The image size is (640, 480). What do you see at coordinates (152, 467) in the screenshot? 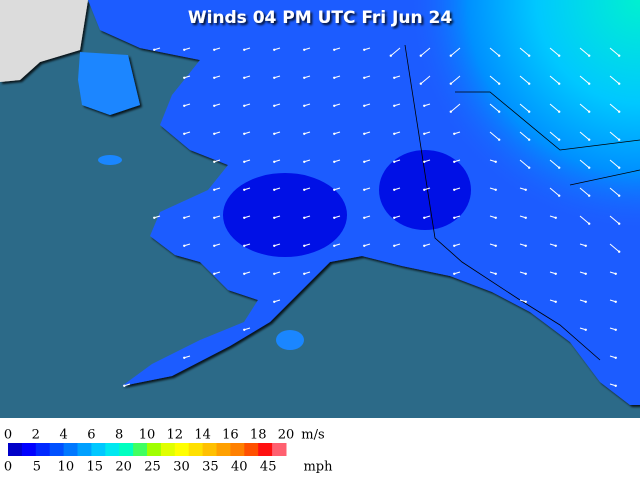
I see `legend-label: 25` at bounding box center [152, 467].